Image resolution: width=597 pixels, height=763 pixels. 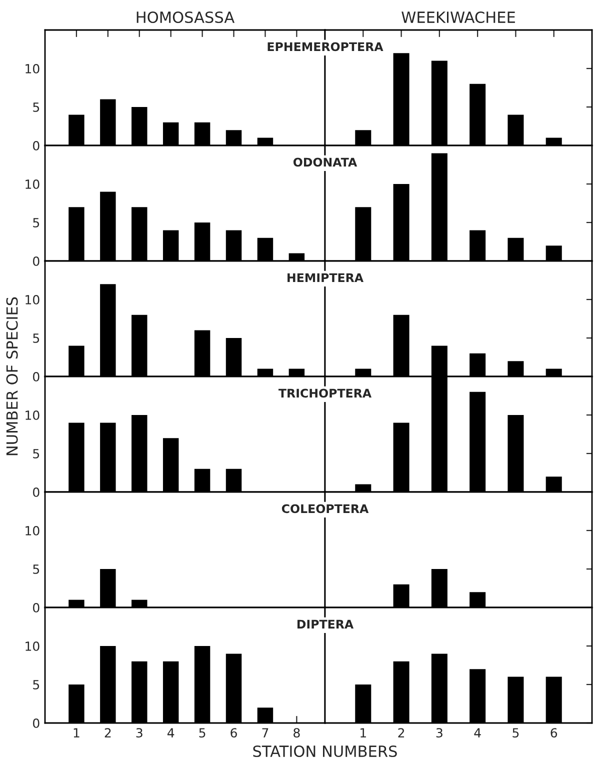 I want to click on chart-subtitle: HOMOSASSA, so click(x=185, y=17).